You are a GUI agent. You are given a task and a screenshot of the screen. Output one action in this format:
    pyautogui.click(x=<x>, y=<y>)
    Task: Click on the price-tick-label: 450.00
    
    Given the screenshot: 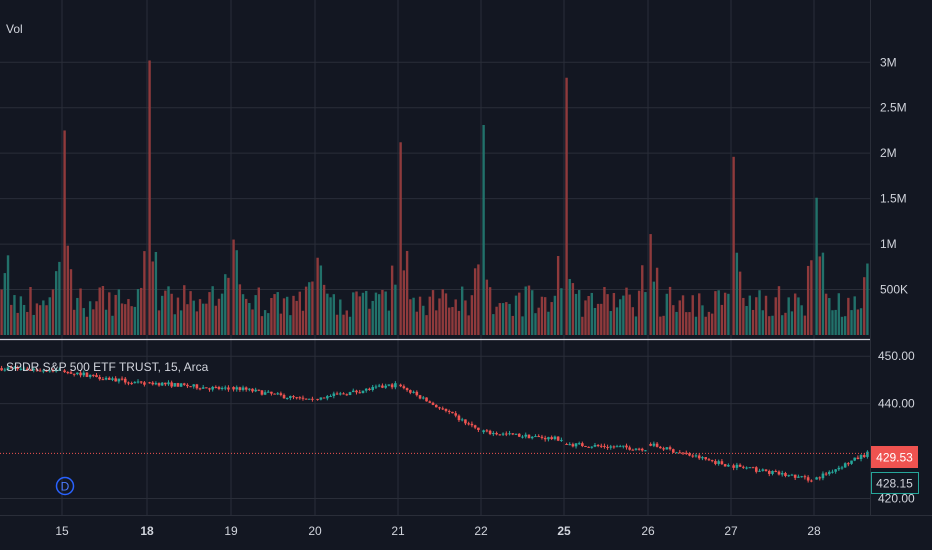 What is the action you would take?
    pyautogui.click(x=896, y=356)
    